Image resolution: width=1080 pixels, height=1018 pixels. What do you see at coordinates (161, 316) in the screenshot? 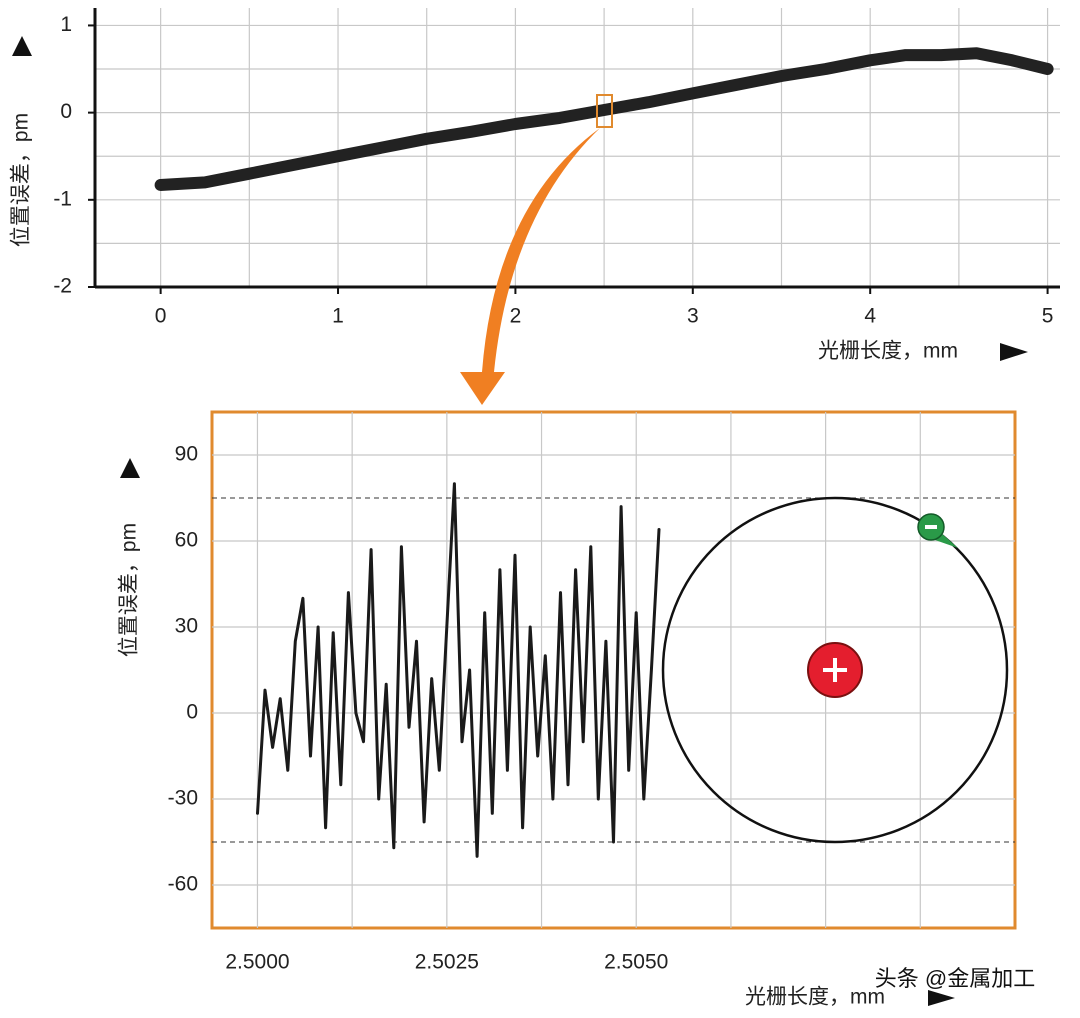
I see `x-tick-label: 0` at bounding box center [161, 316].